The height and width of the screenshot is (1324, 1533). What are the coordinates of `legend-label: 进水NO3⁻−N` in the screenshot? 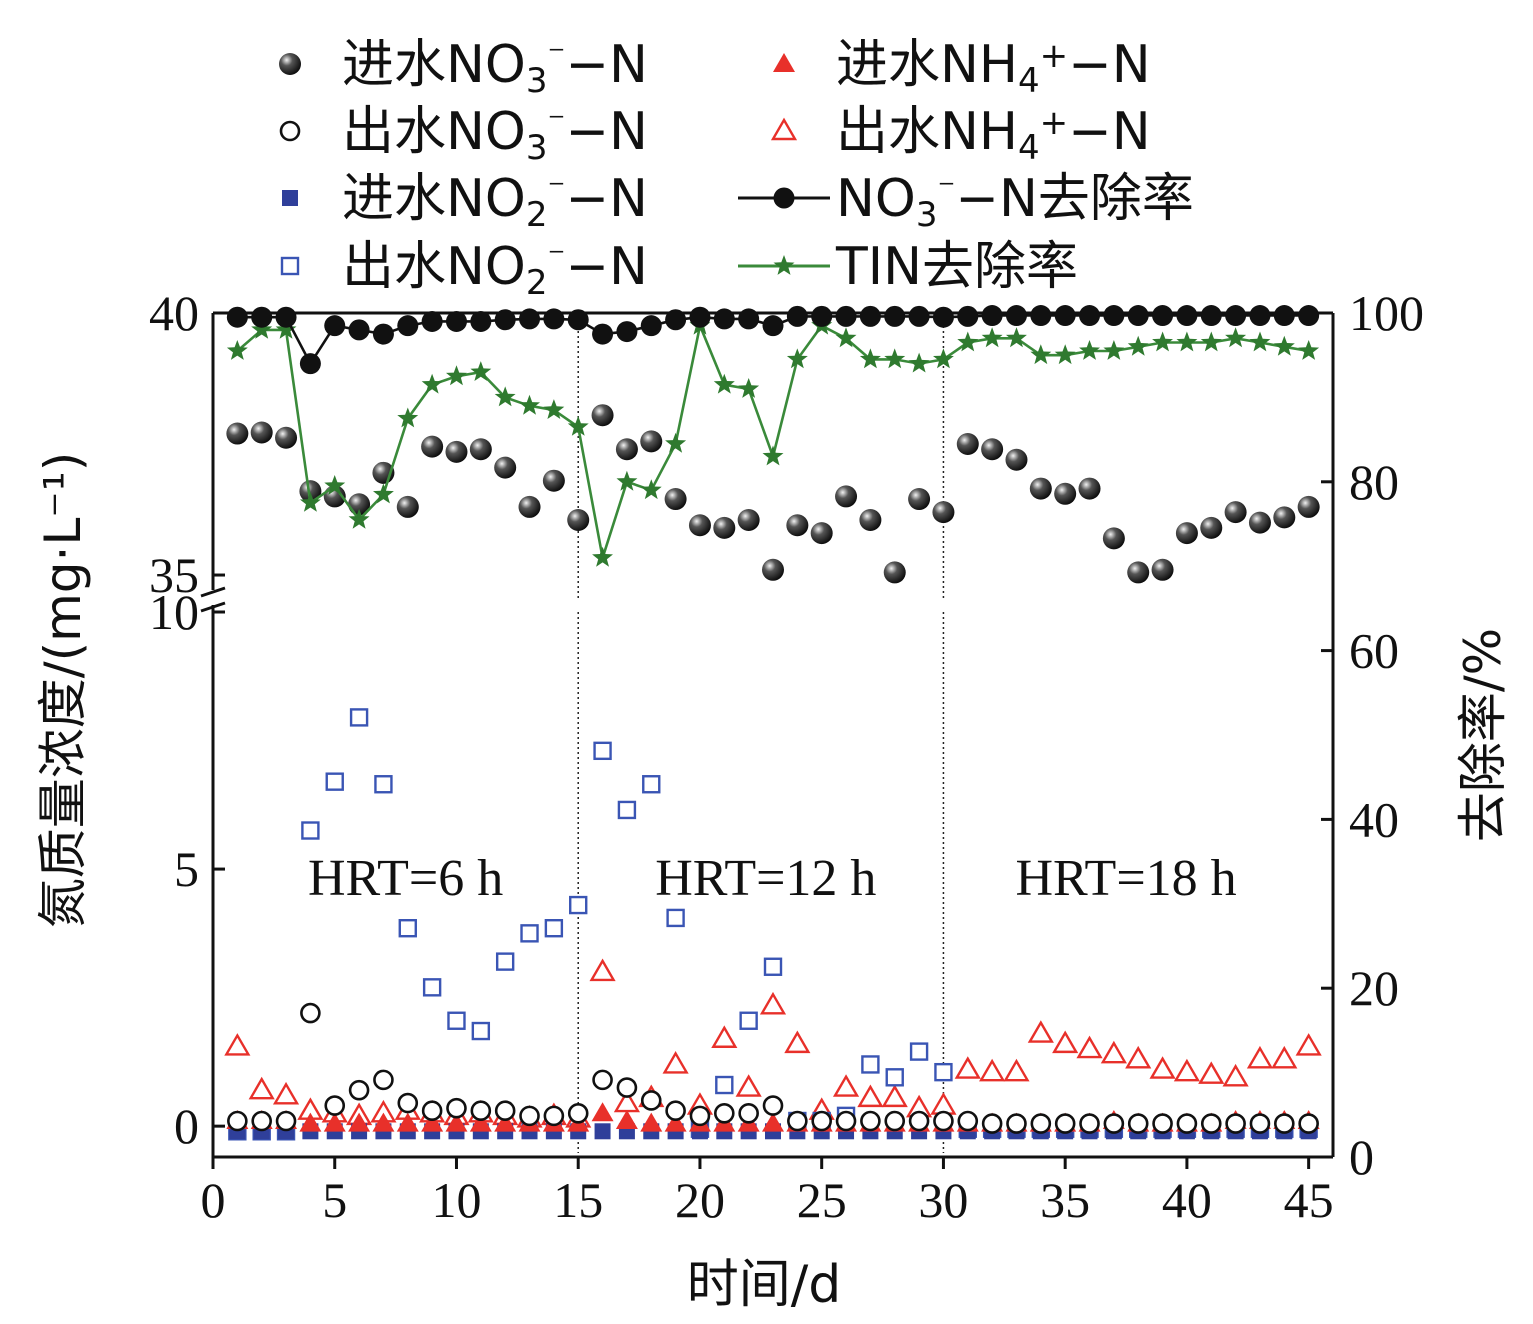 It's located at (495, 68).